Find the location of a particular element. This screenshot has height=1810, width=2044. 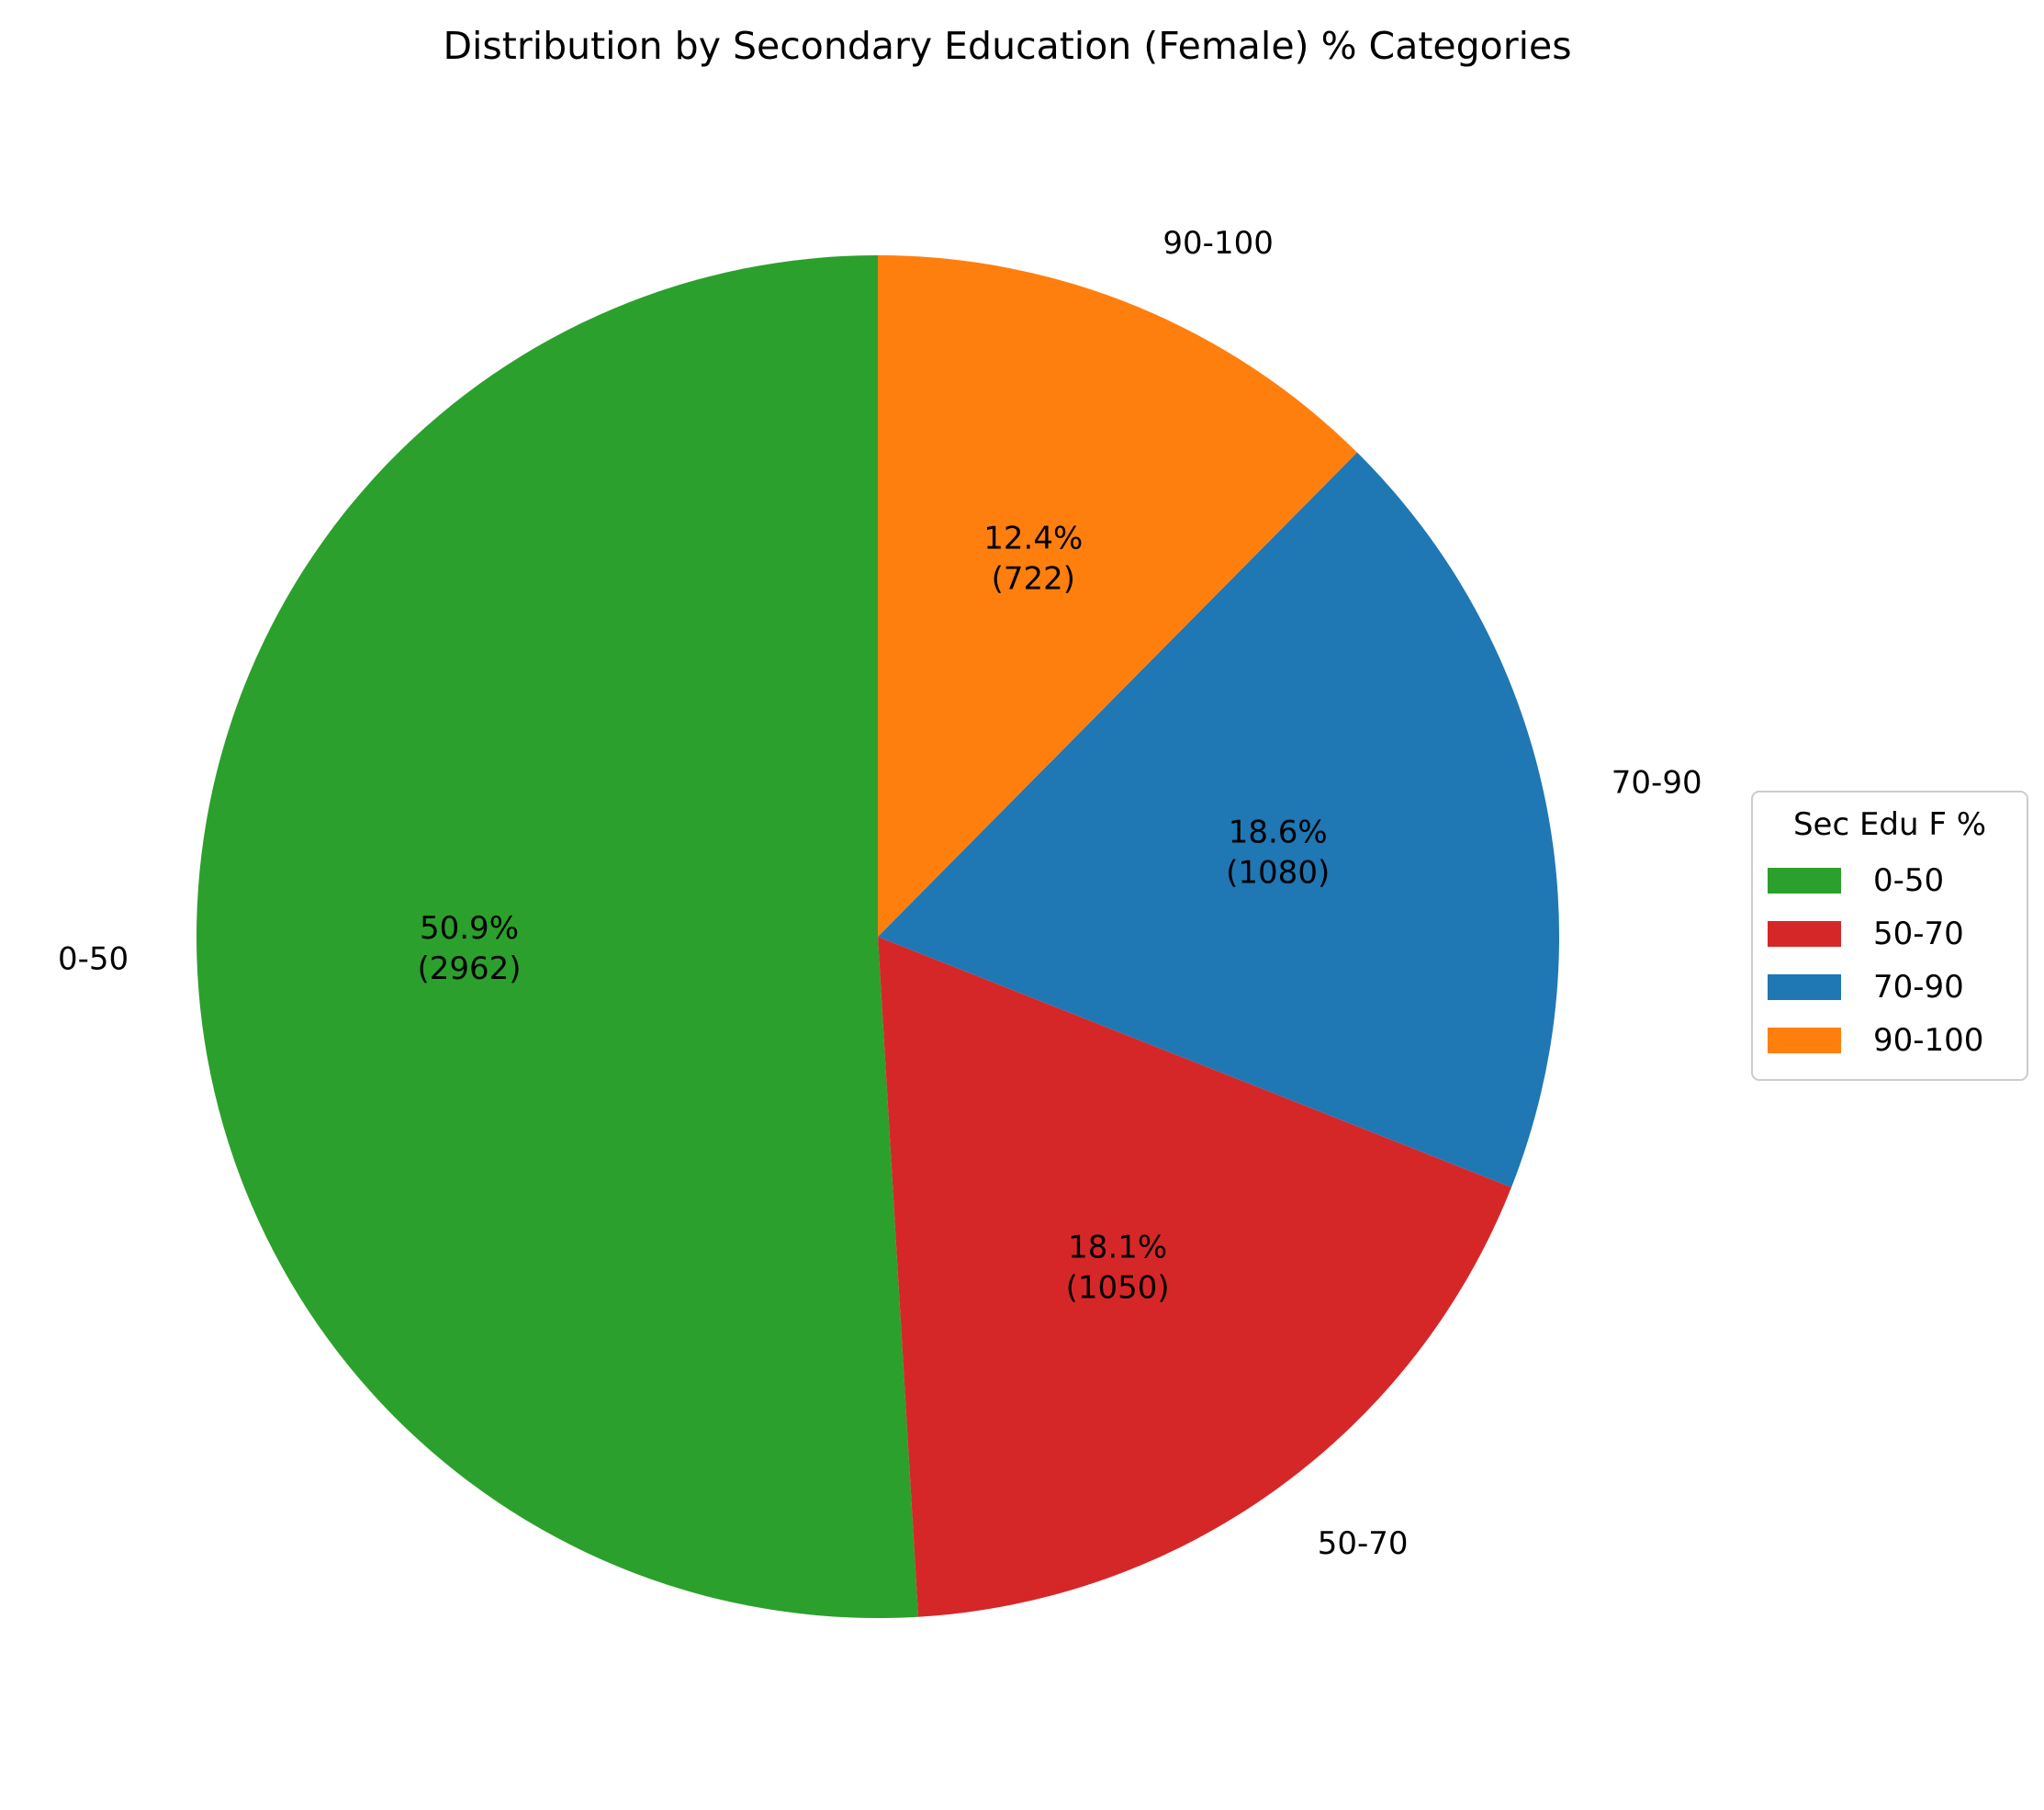

percent-label-0-50: 50.9% is located at coordinates (469, 928).